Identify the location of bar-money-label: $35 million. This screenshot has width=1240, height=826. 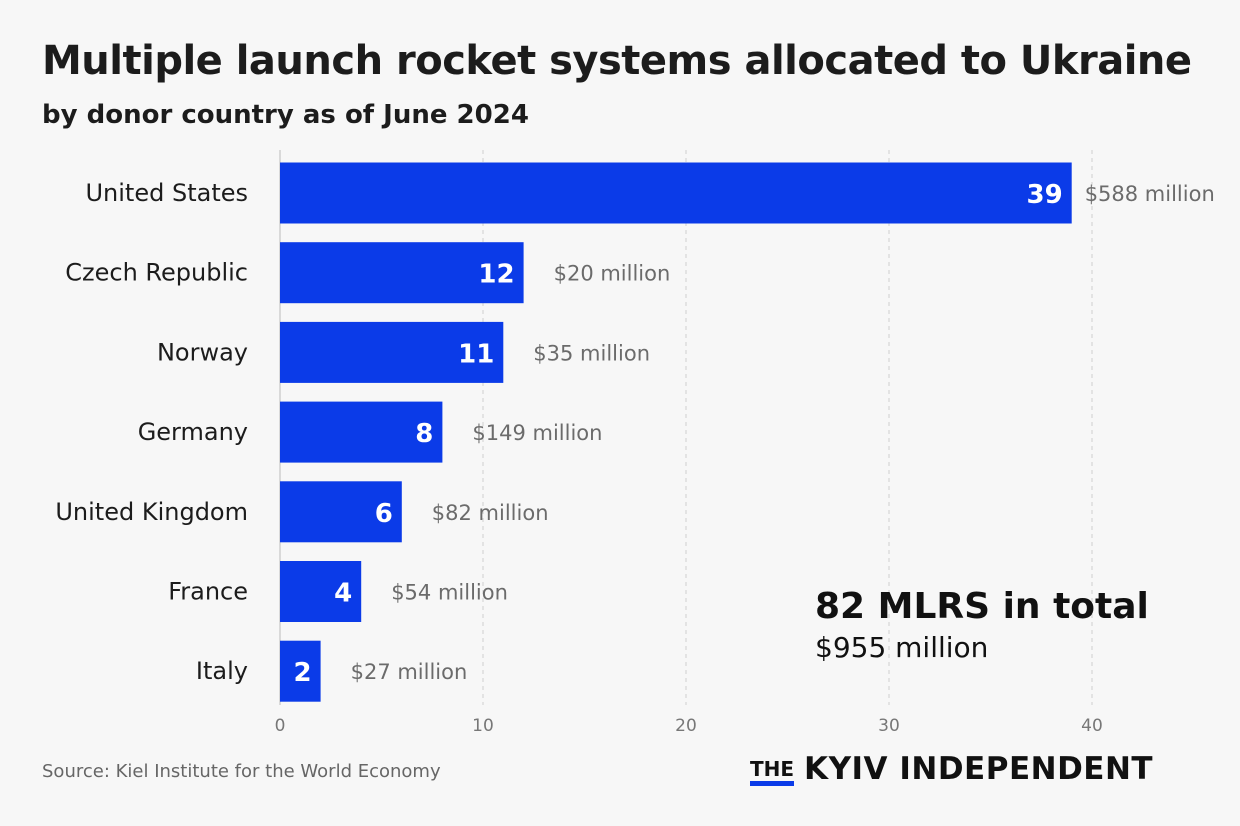
(591, 353).